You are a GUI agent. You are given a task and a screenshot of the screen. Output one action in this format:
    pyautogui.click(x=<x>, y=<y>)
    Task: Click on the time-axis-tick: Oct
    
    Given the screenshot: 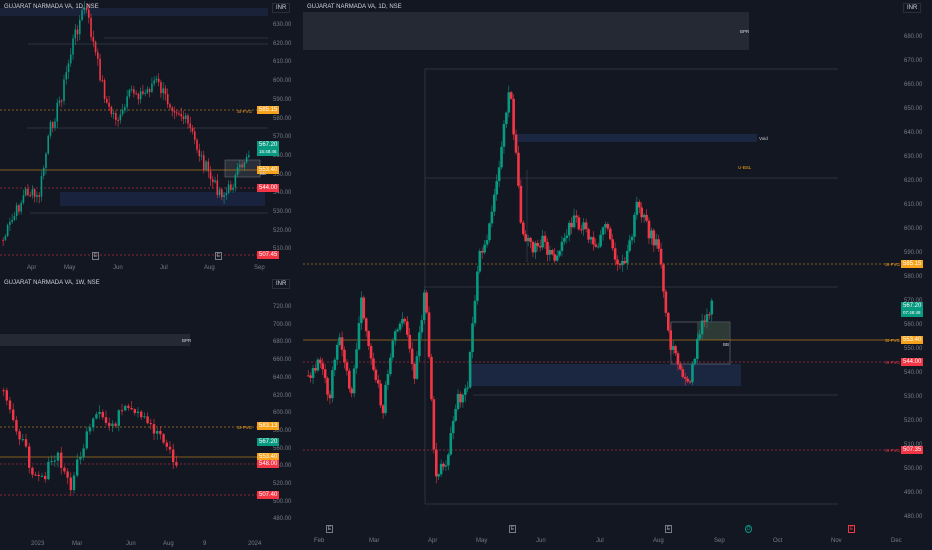 What is the action you would take?
    pyautogui.click(x=778, y=541)
    